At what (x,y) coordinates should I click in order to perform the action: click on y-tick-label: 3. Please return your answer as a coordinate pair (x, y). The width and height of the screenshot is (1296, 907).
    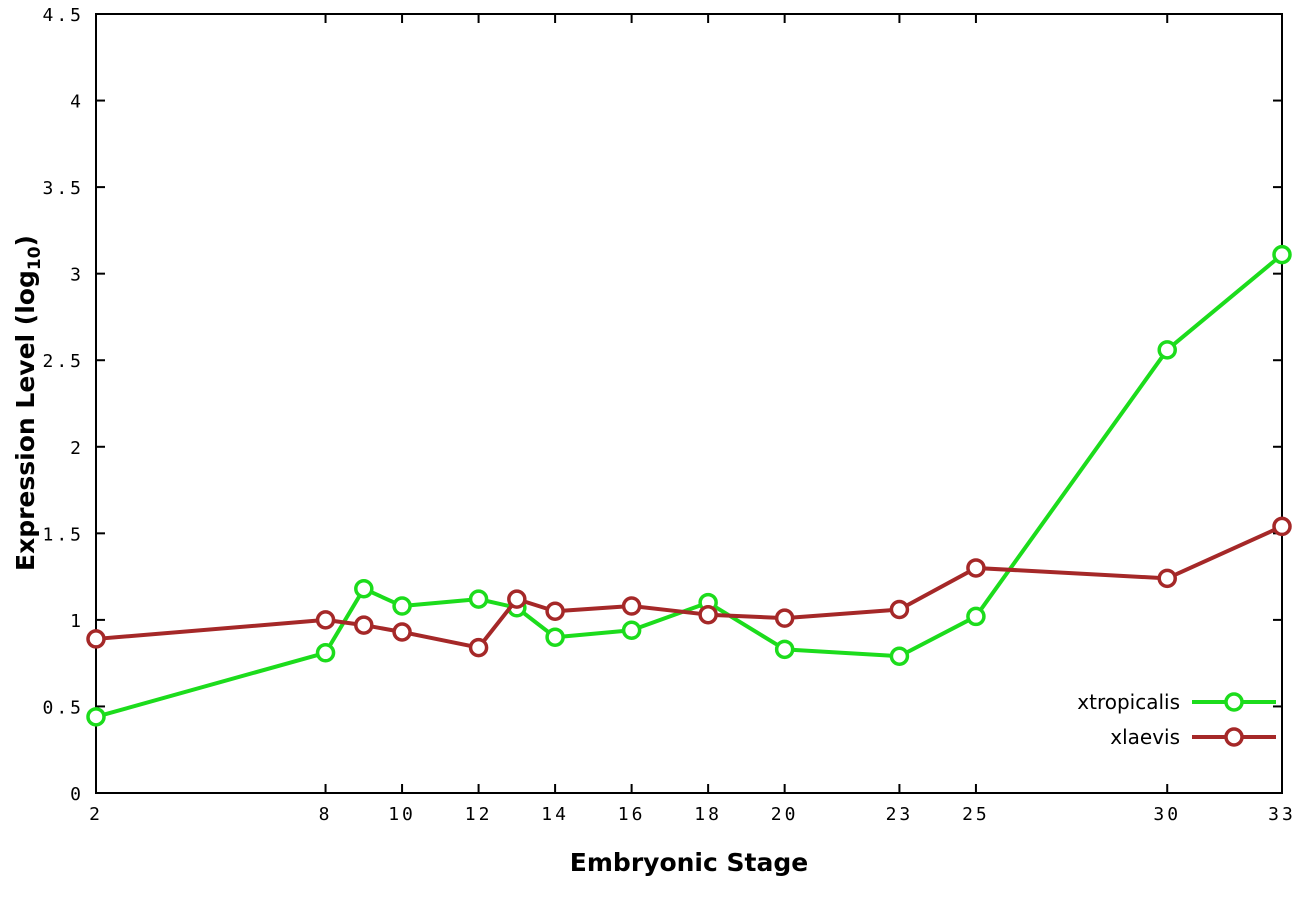
    Looking at the image, I should click on (77, 275).